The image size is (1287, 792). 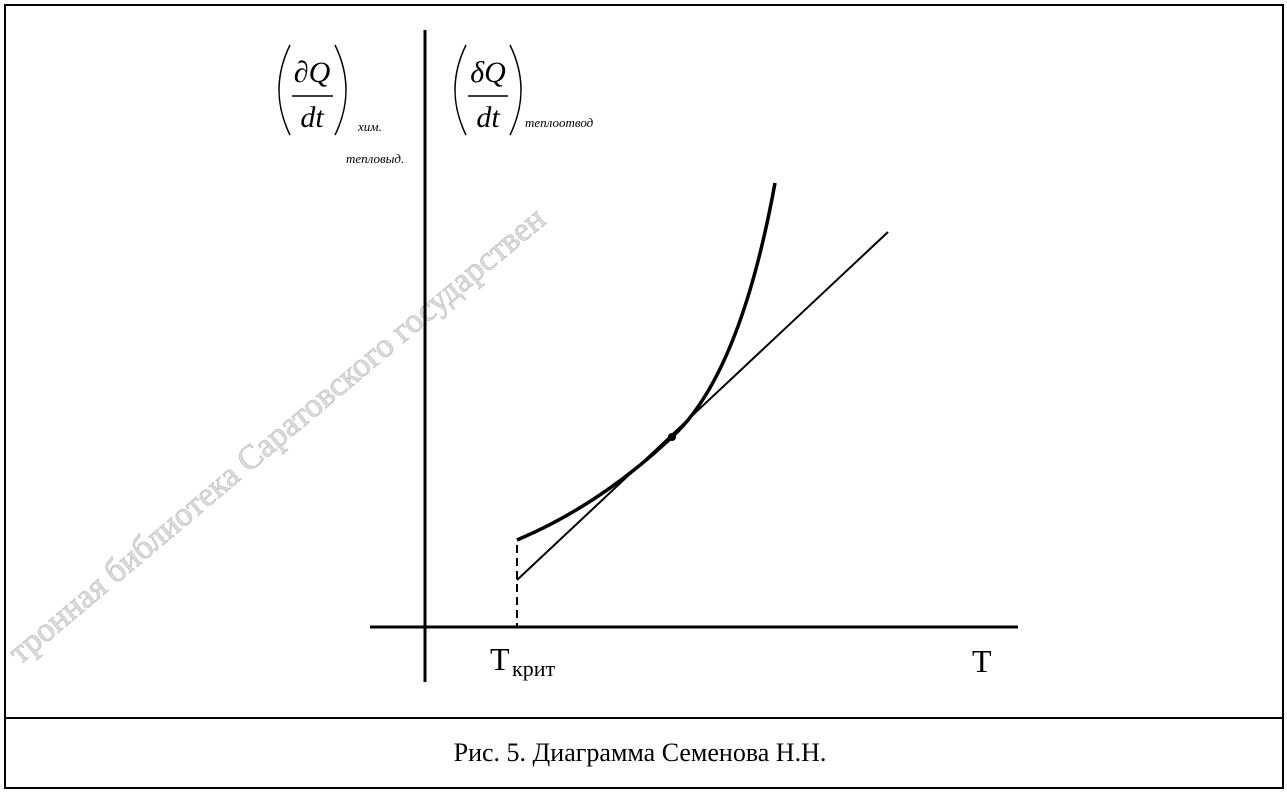 What do you see at coordinates (646, 362) in the screenshot?
I see `heat-release-curve` at bounding box center [646, 362].